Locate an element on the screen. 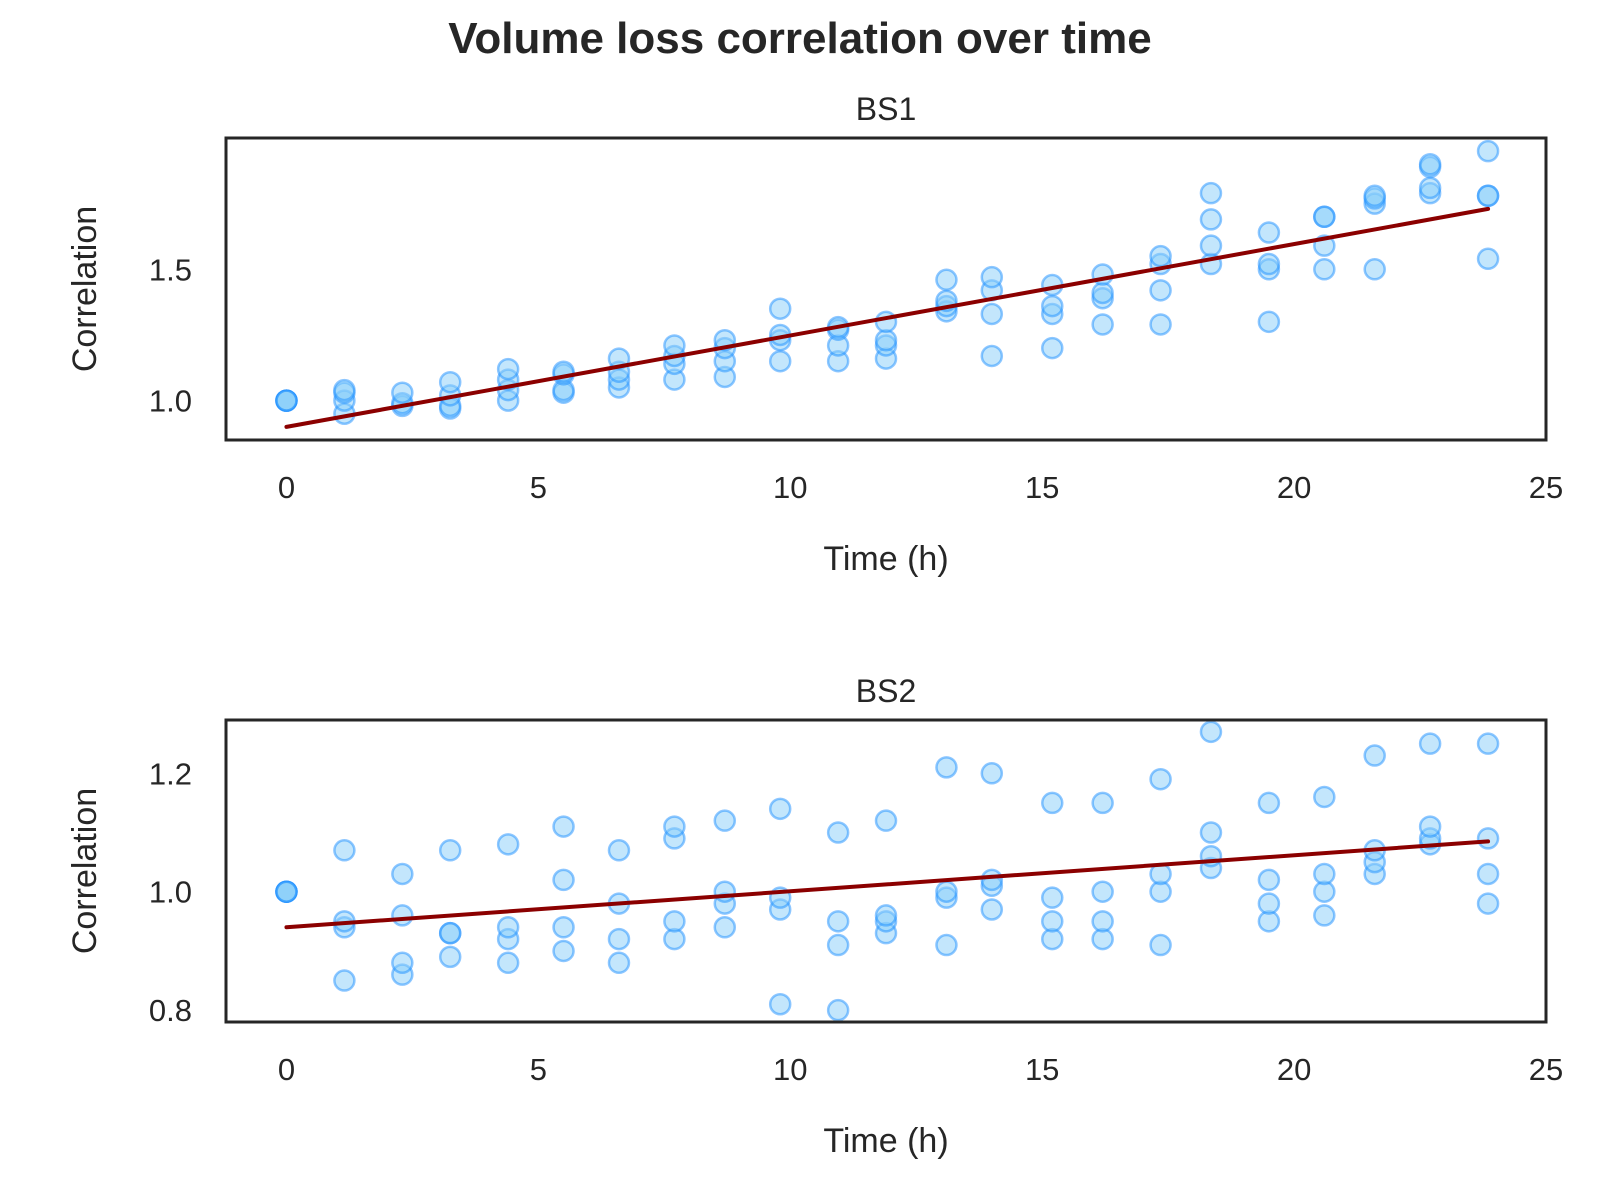 The image size is (1600, 1200). y-tick-label: 1.2 is located at coordinates (170, 773).